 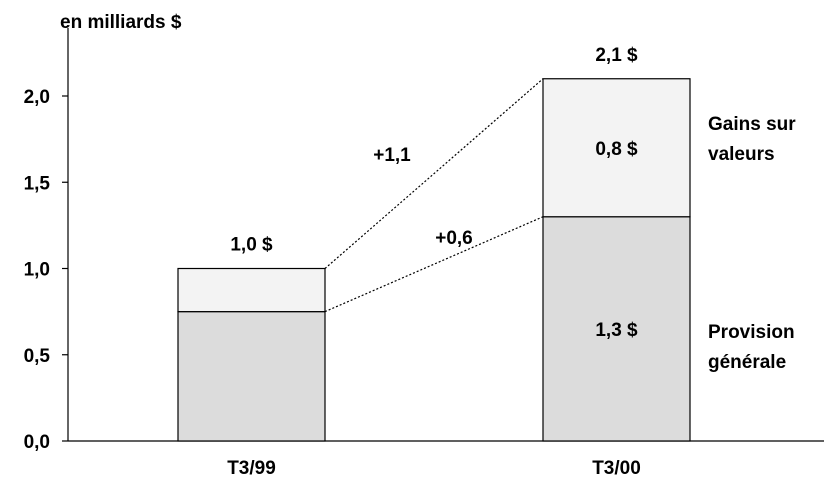 I want to click on bar-segment-value-label: 0,8 $, so click(x=616, y=149).